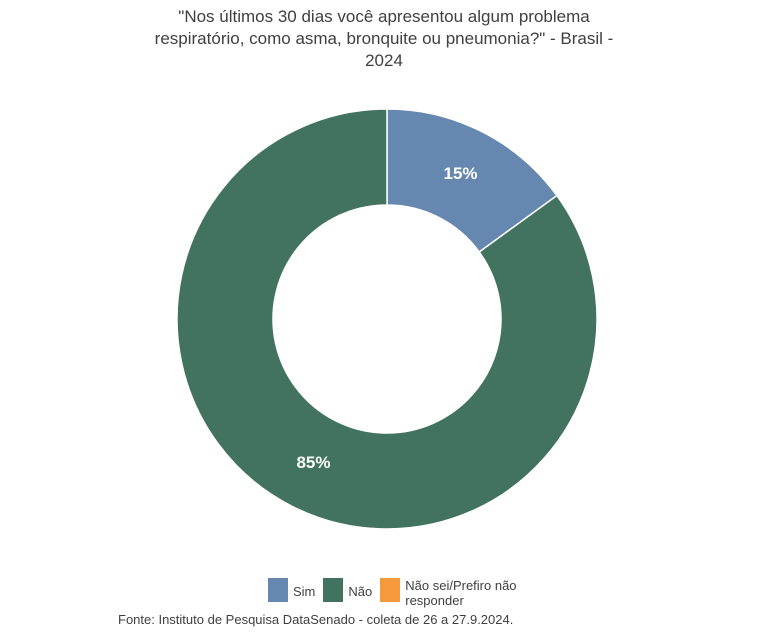 The width and height of the screenshot is (768, 637). What do you see at coordinates (291, 590) in the screenshot?
I see `legend-item-sim: Sim` at bounding box center [291, 590].